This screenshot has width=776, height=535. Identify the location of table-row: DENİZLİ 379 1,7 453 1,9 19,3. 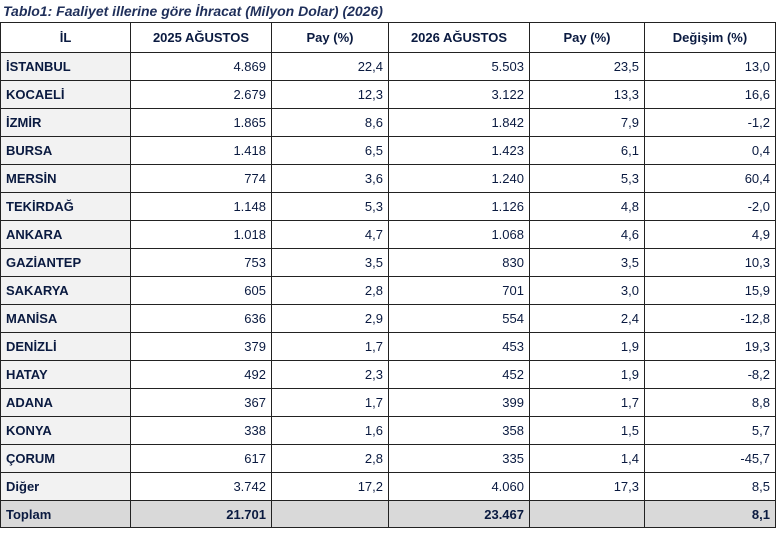
(388, 346).